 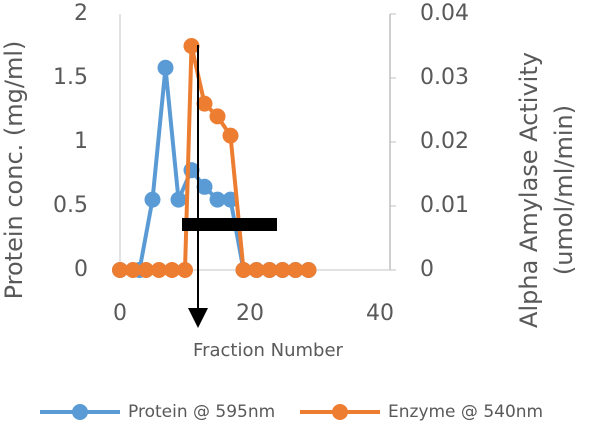 I want to click on y-axis-title: Protein conc. (mg/ml), so click(x=14, y=170).